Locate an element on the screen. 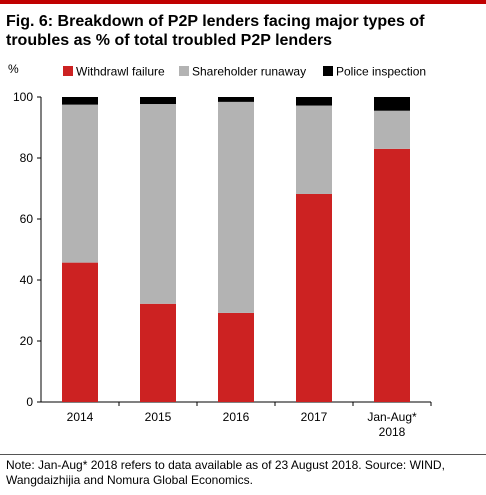 The height and width of the screenshot is (495, 486). x-tick-label-4-0: Jan-Aug* is located at coordinates (392, 417).